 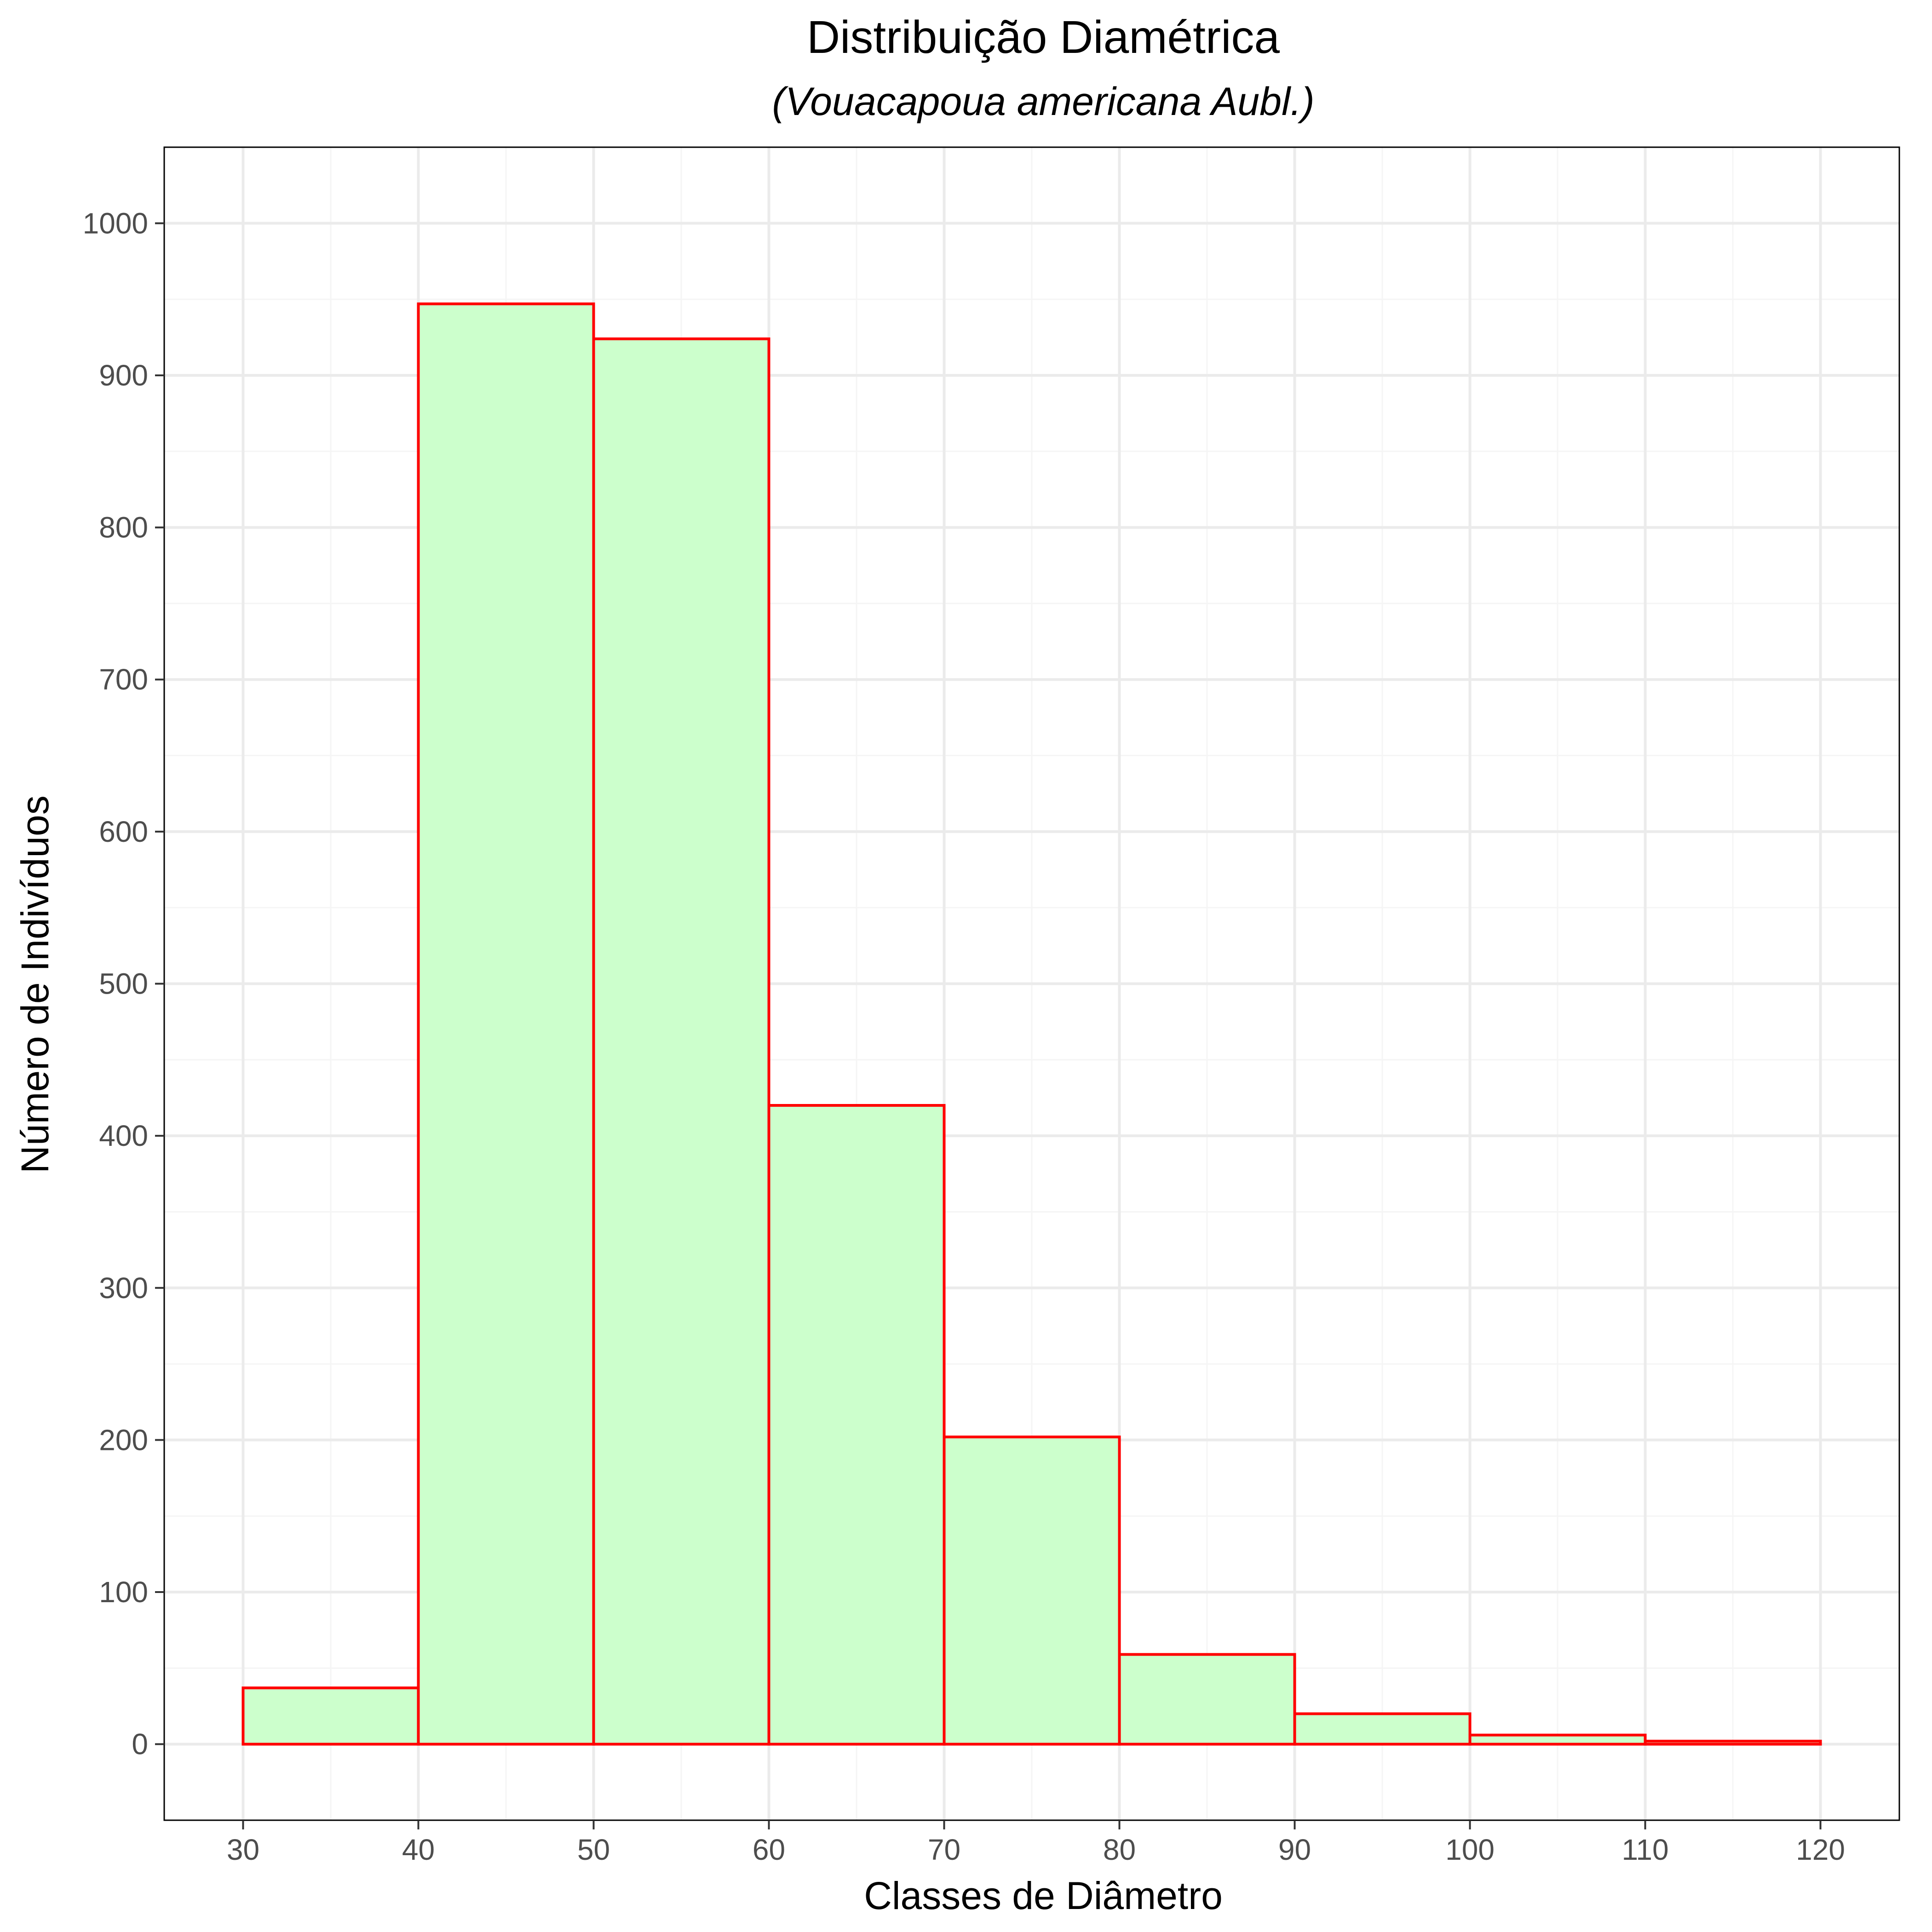 What do you see at coordinates (123, 1439) in the screenshot?
I see `y-tick-label: 200` at bounding box center [123, 1439].